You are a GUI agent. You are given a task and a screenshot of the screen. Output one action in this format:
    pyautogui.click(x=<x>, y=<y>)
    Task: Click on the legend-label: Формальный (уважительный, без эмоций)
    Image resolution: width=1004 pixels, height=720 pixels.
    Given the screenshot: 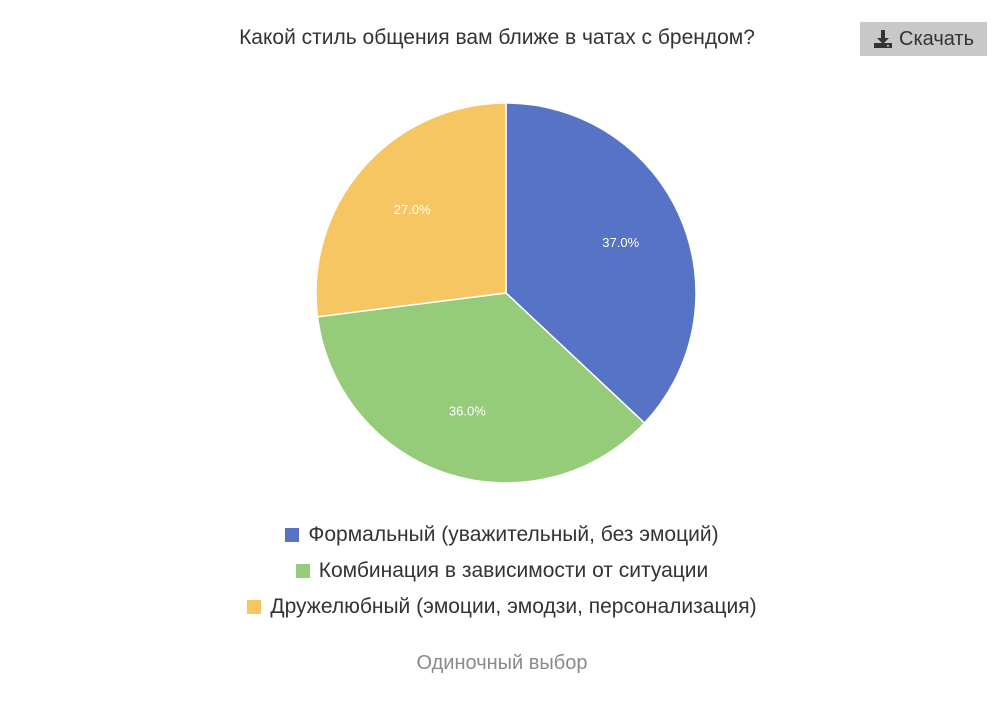 What is the action you would take?
    pyautogui.click(x=513, y=534)
    